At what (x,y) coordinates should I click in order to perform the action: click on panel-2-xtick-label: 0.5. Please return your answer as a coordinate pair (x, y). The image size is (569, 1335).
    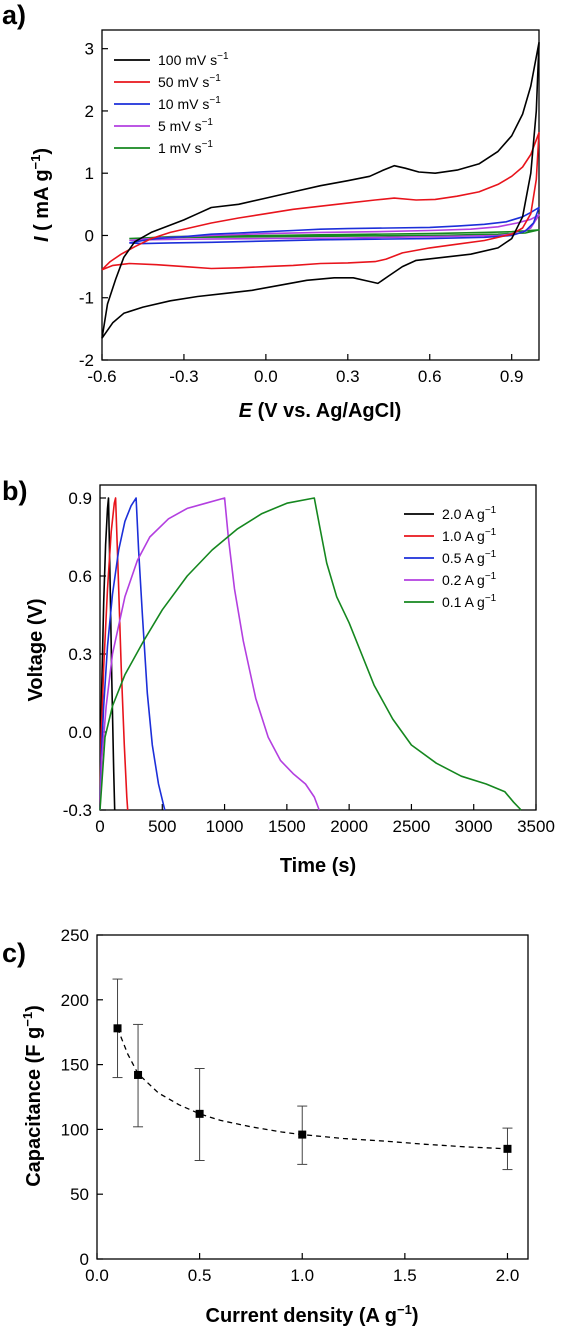
    Looking at the image, I should click on (200, 1275).